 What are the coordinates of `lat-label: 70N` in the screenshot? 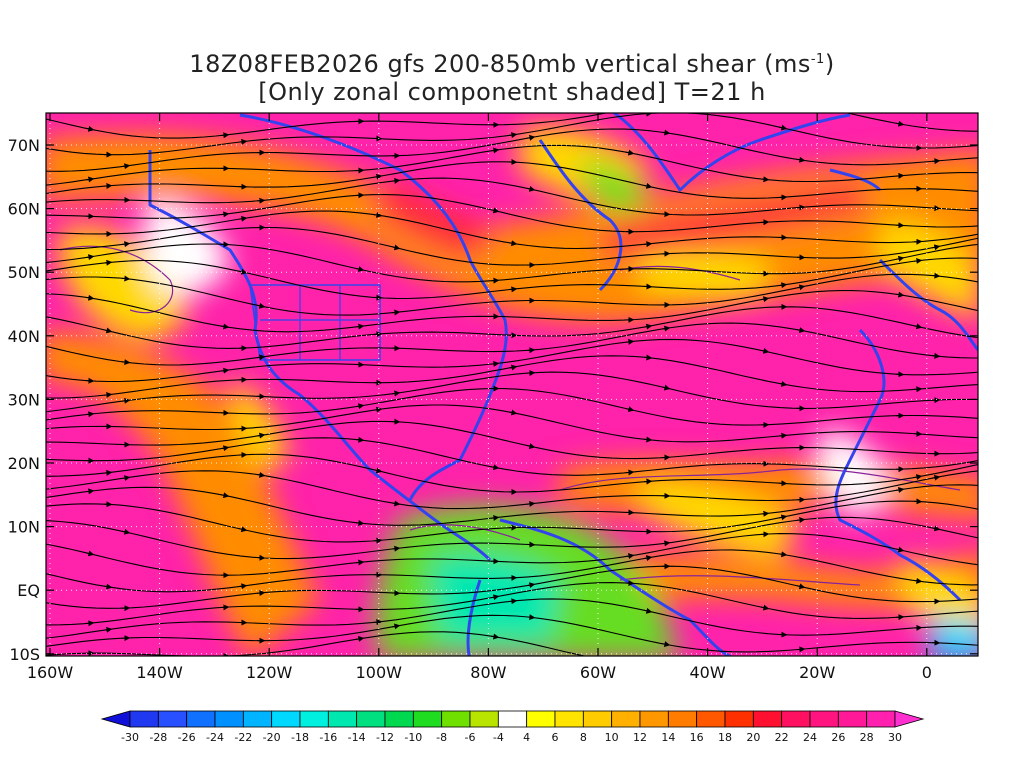 It's located at (24, 145).